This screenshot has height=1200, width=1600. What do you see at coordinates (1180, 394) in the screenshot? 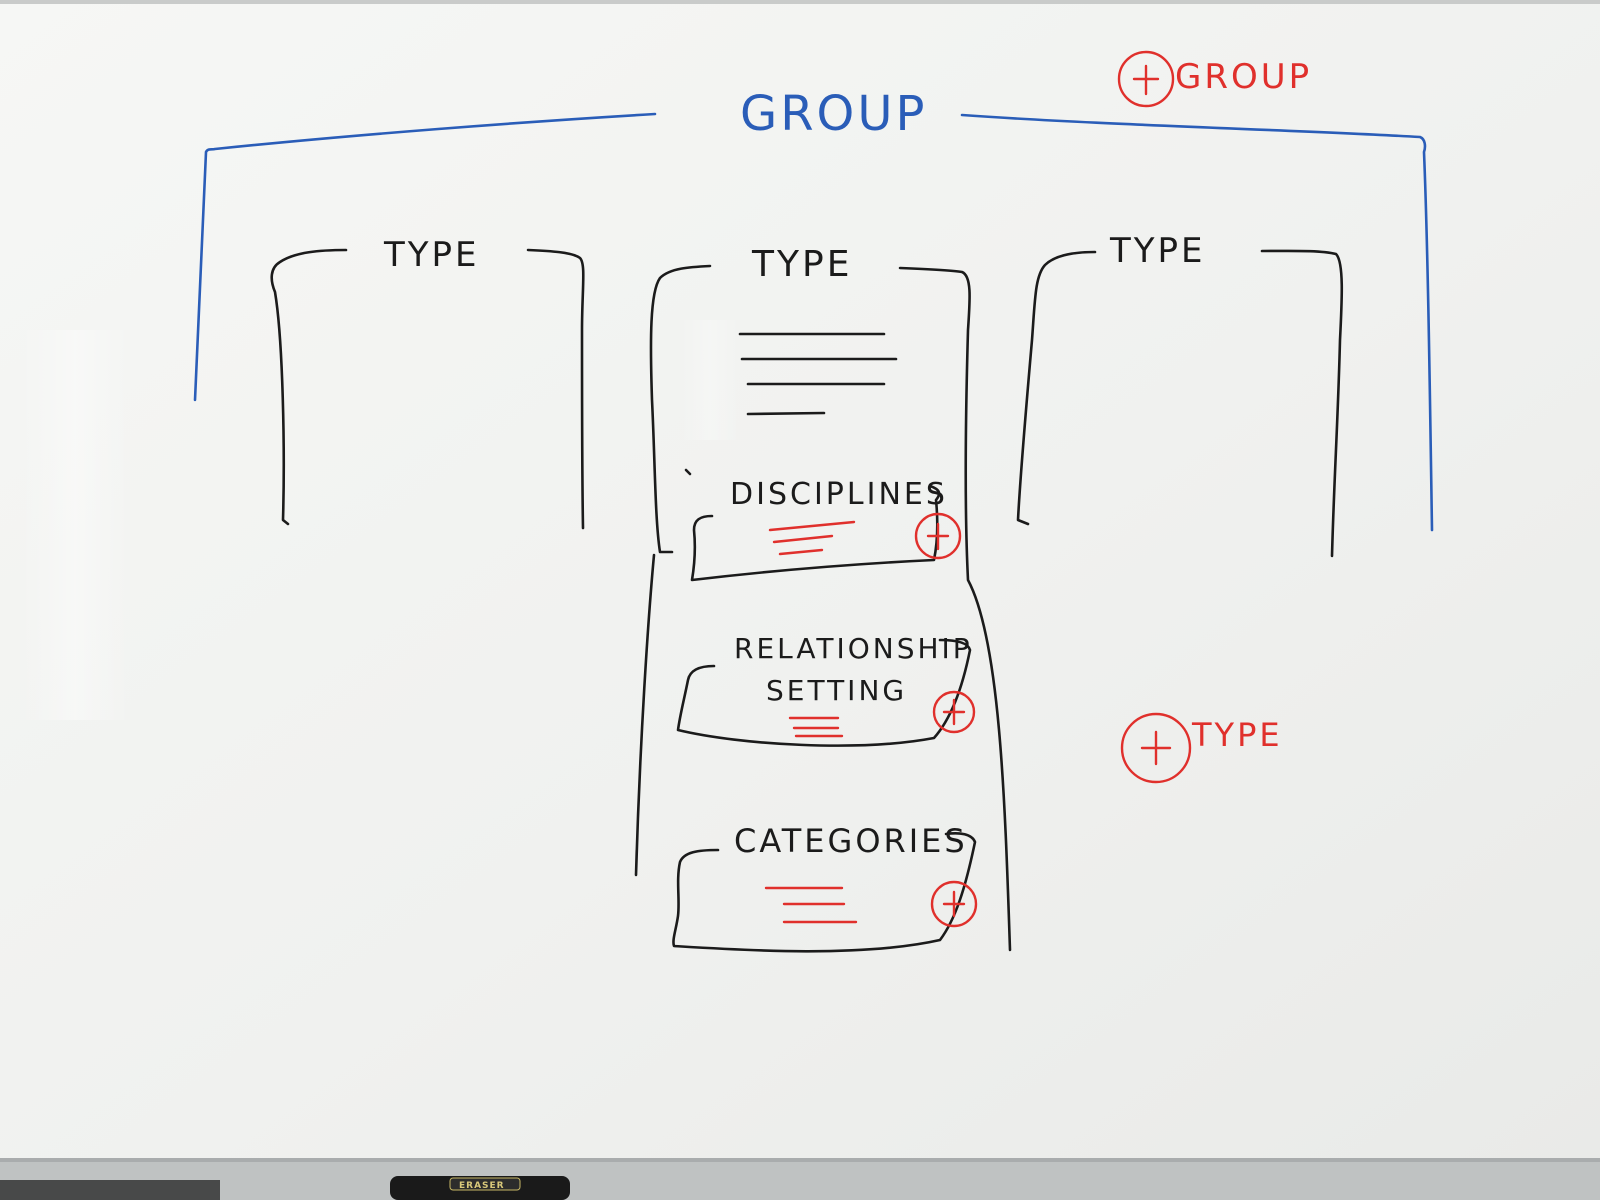
I see `type-column-3: TYPE` at bounding box center [1180, 394].